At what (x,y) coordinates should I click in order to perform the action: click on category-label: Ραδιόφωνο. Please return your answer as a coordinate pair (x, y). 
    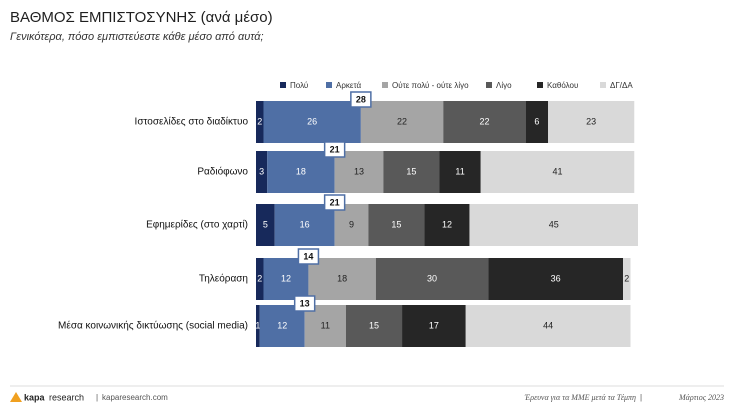
    Looking at the image, I should click on (222, 172).